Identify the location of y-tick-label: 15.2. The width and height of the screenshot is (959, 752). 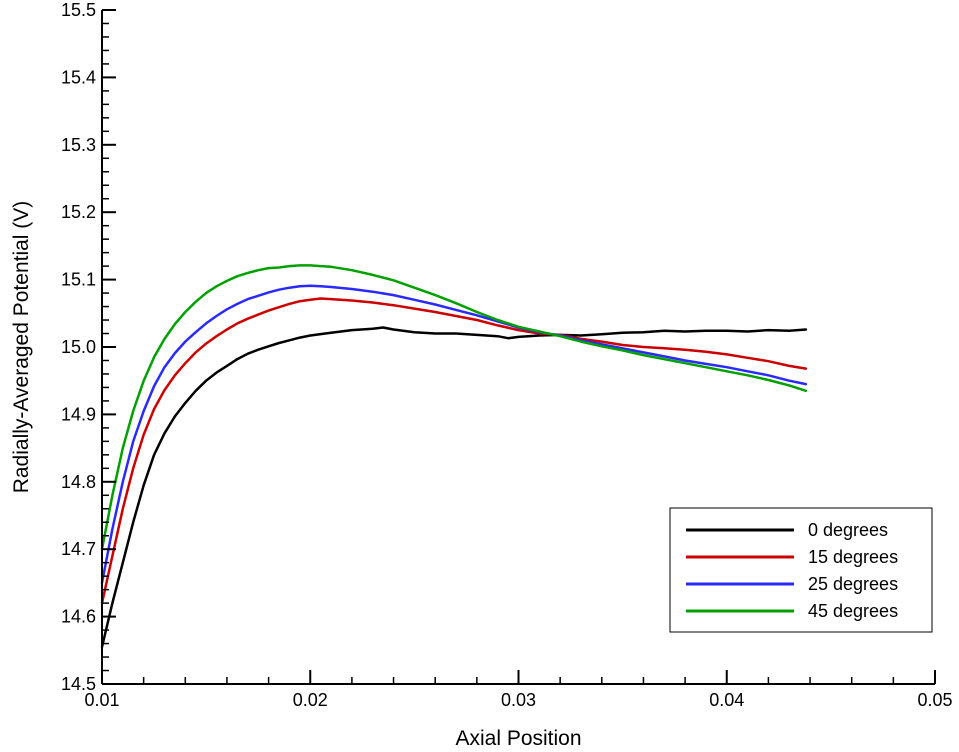
(78, 212).